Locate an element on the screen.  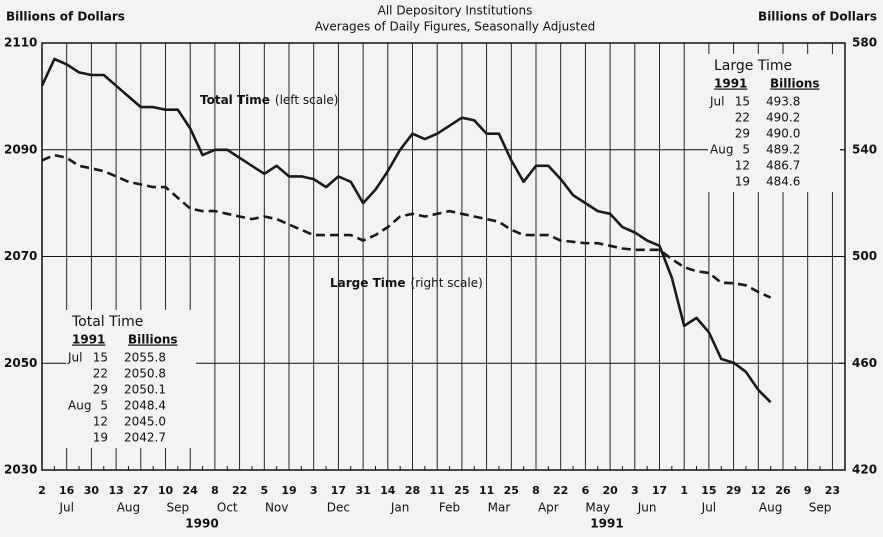
x-tick-label: 6 is located at coordinates (586, 490).